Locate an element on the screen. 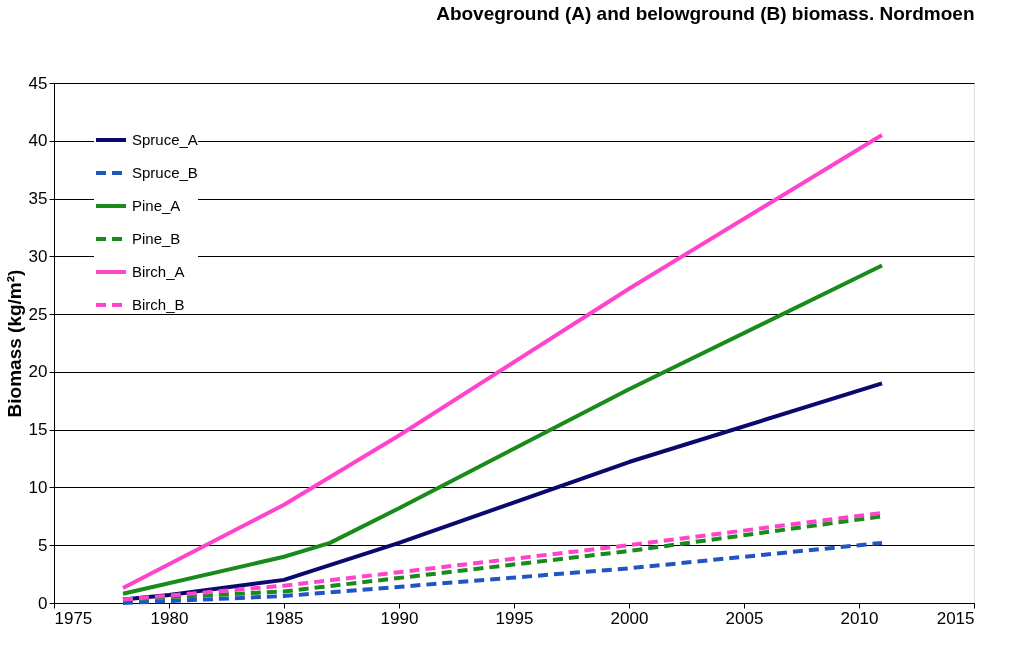  y-tick-label: 5 is located at coordinates (43, 545).